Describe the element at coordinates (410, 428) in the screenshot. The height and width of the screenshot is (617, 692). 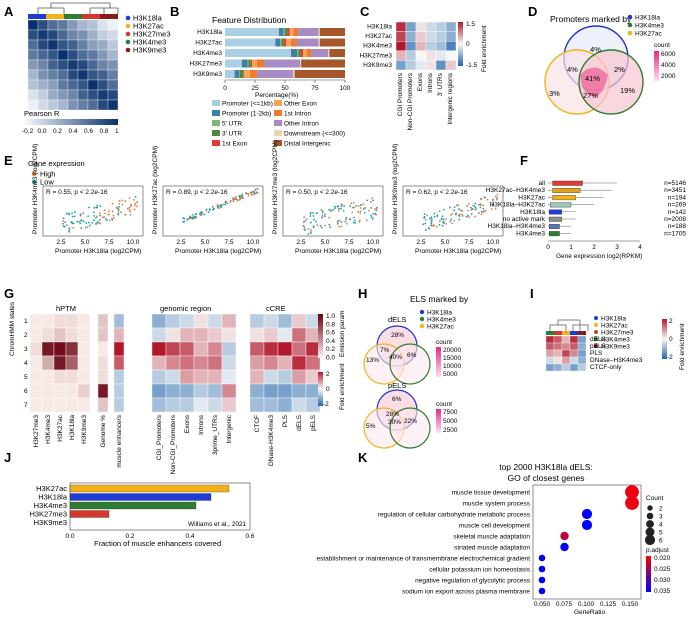
I see `pels-circle-h3k4me3` at that location.